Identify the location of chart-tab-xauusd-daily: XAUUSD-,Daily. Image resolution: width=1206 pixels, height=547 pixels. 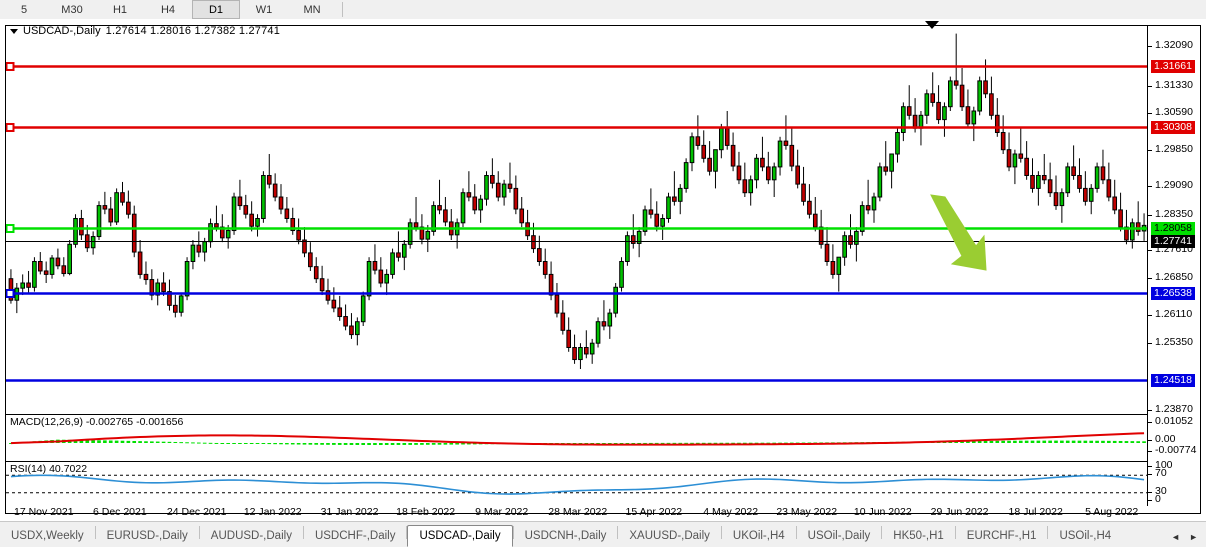
(669, 536).